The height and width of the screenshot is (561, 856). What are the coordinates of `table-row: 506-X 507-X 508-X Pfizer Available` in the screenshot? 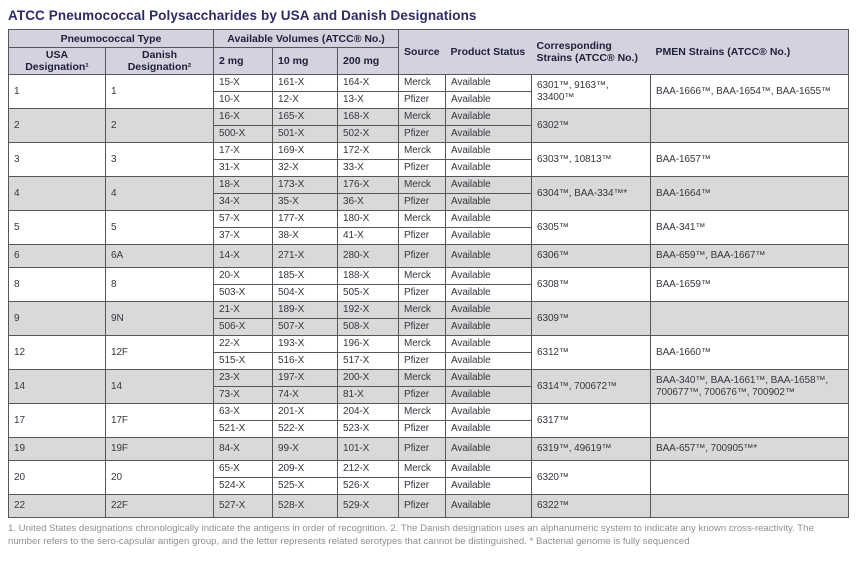 It's located at (429, 327).